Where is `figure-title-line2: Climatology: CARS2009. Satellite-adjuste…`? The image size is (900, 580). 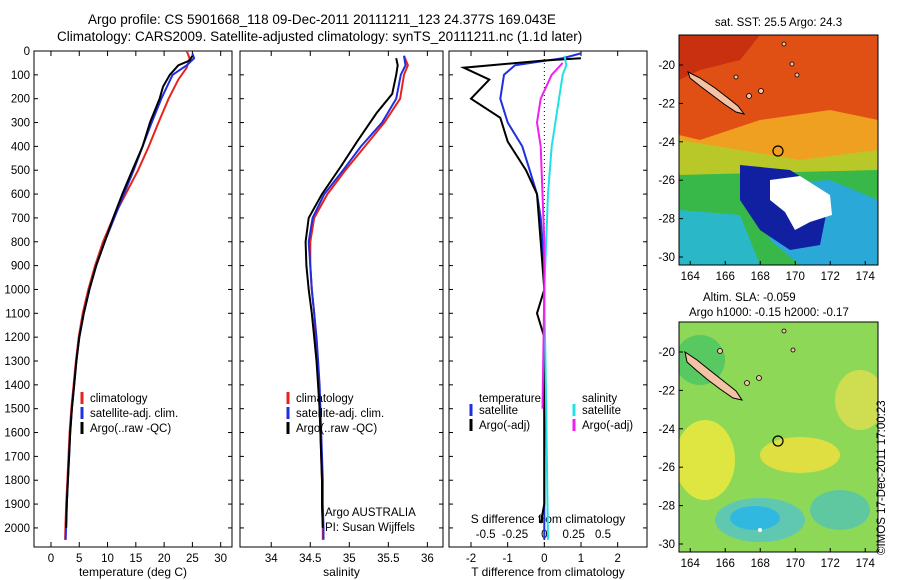 figure-title-line2: Climatology: CARS2009. Satellite-adjuste… is located at coordinates (320, 36).